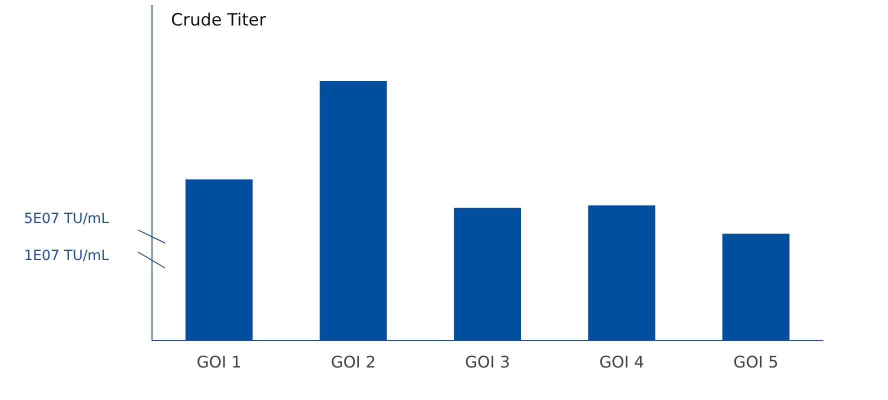 Image resolution: width=888 pixels, height=400 pixels. Describe the element at coordinates (67, 219) in the screenshot. I see `text: 5E07 TU/mL` at that location.